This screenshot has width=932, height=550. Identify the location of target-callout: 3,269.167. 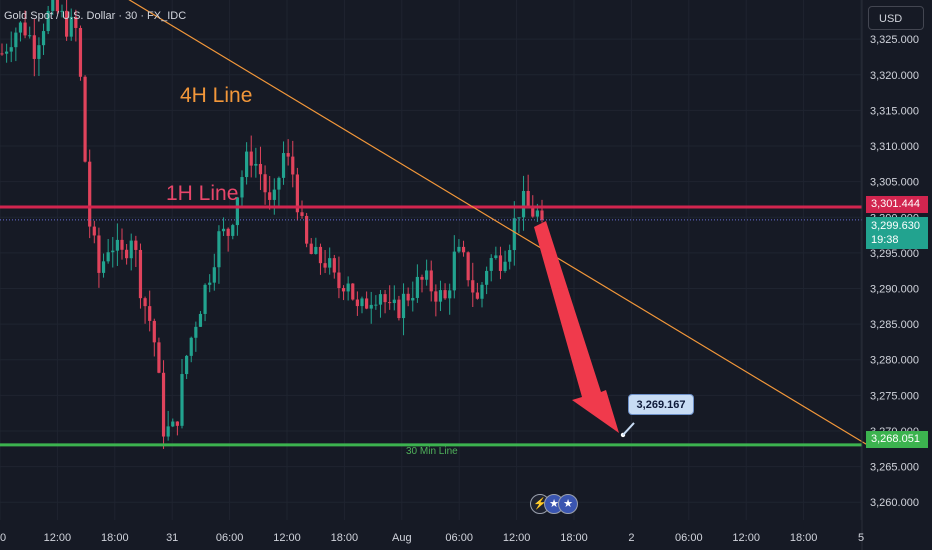
(661, 404).